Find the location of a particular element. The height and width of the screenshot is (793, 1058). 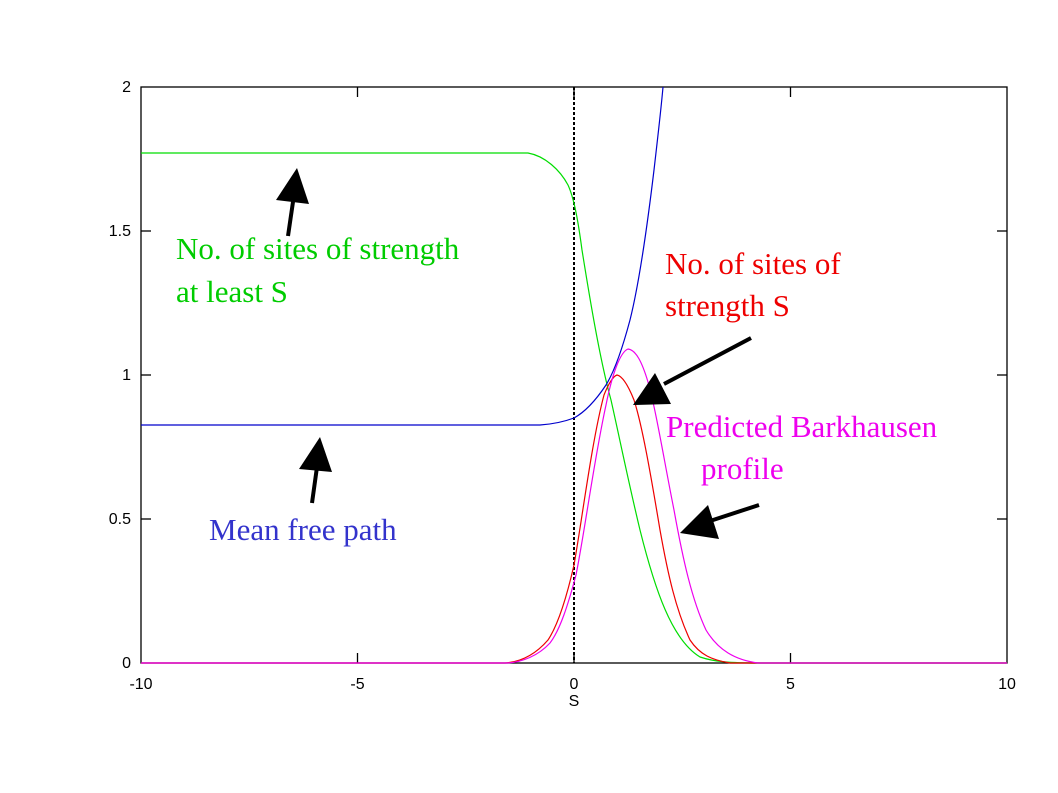

annotation-blue-line1: Mean free path is located at coordinates (303, 529).